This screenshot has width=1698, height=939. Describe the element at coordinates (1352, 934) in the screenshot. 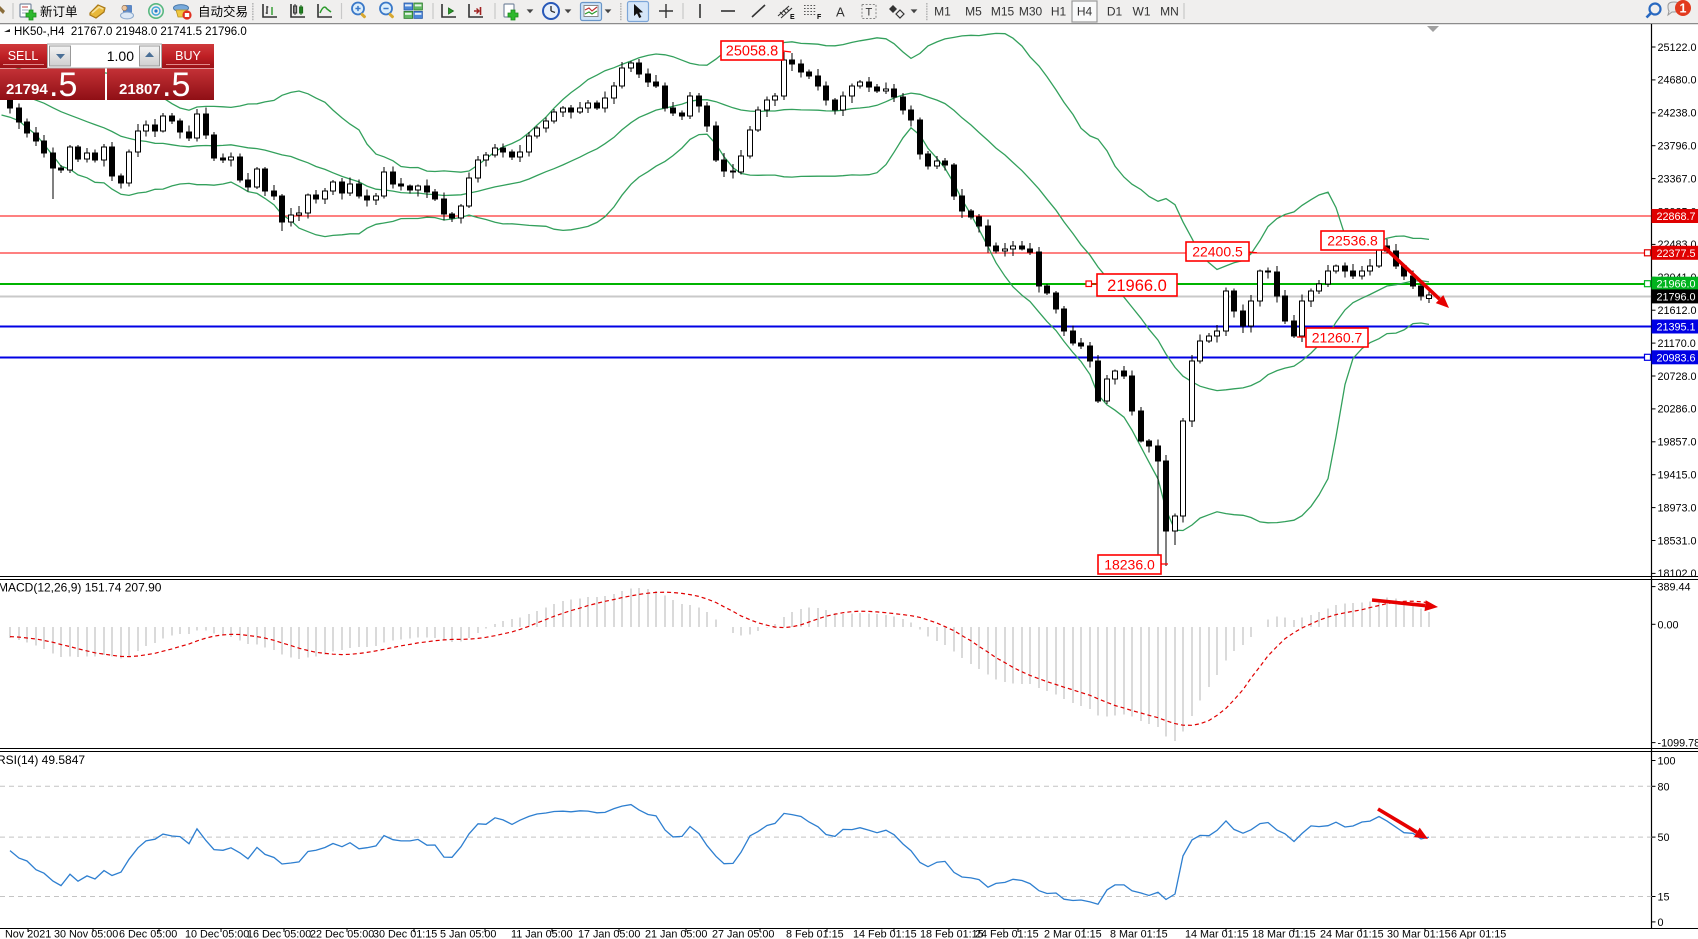

I see `svg-text: 24 Mar 01:15` at that location.